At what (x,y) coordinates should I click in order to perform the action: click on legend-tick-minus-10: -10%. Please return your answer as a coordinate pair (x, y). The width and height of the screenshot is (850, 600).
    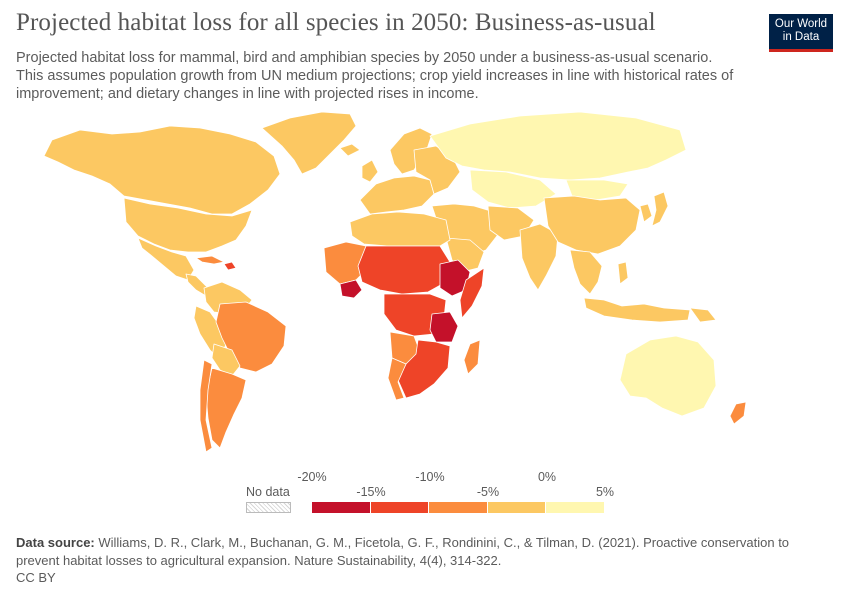
    Looking at the image, I should click on (430, 477).